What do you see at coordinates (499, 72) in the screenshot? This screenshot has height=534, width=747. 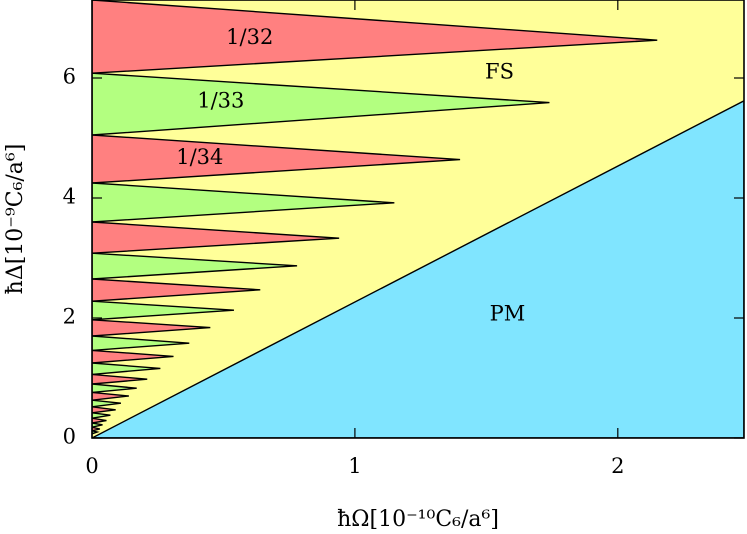 I see `region-label-fs: FS` at bounding box center [499, 72].